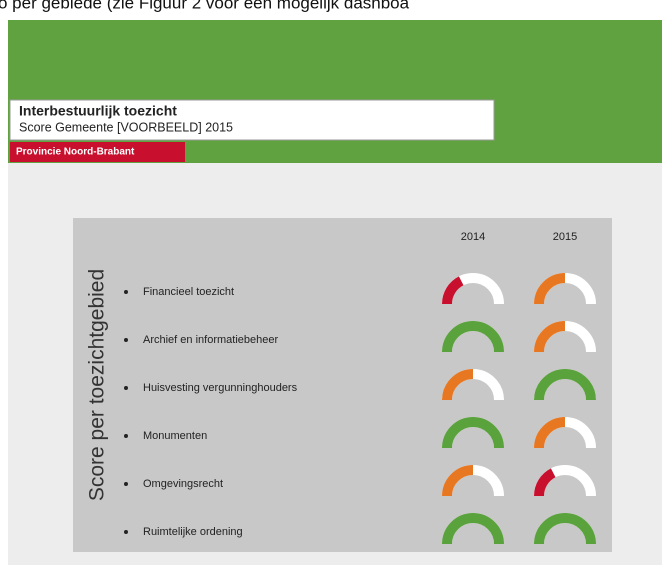 The image size is (662, 565). Describe the element at coordinates (220, 388) in the screenshot. I see `row-label: Huisvesting vergunninghouders` at that location.